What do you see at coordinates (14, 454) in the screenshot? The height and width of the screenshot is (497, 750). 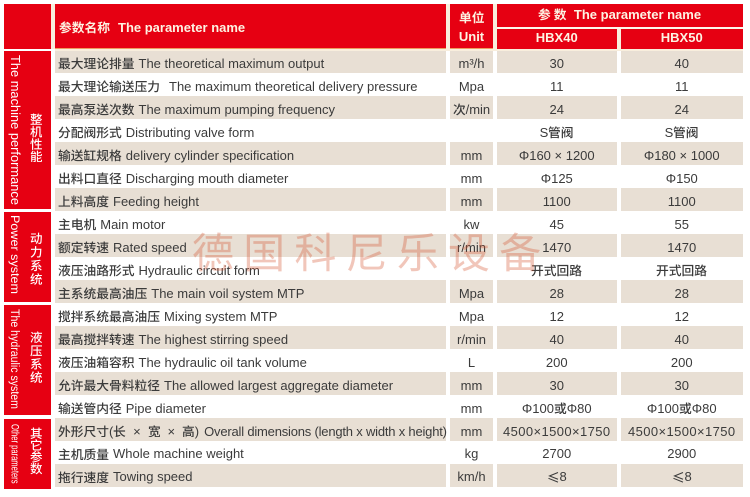 I see `svg-text: Other parameters` at bounding box center [14, 454].